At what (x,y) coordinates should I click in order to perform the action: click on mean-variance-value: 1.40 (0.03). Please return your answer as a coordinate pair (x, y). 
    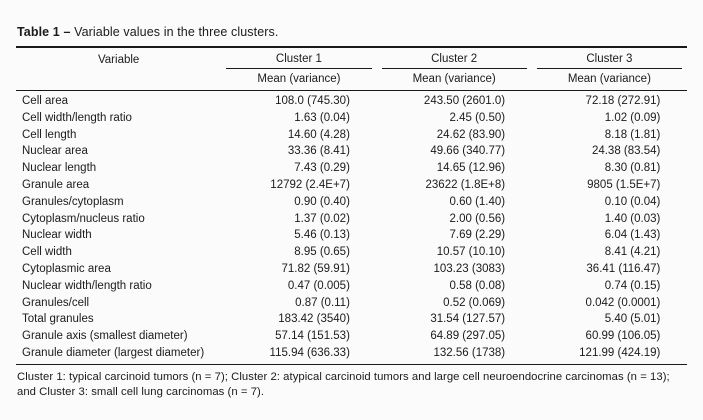
    Looking at the image, I should click on (632, 218).